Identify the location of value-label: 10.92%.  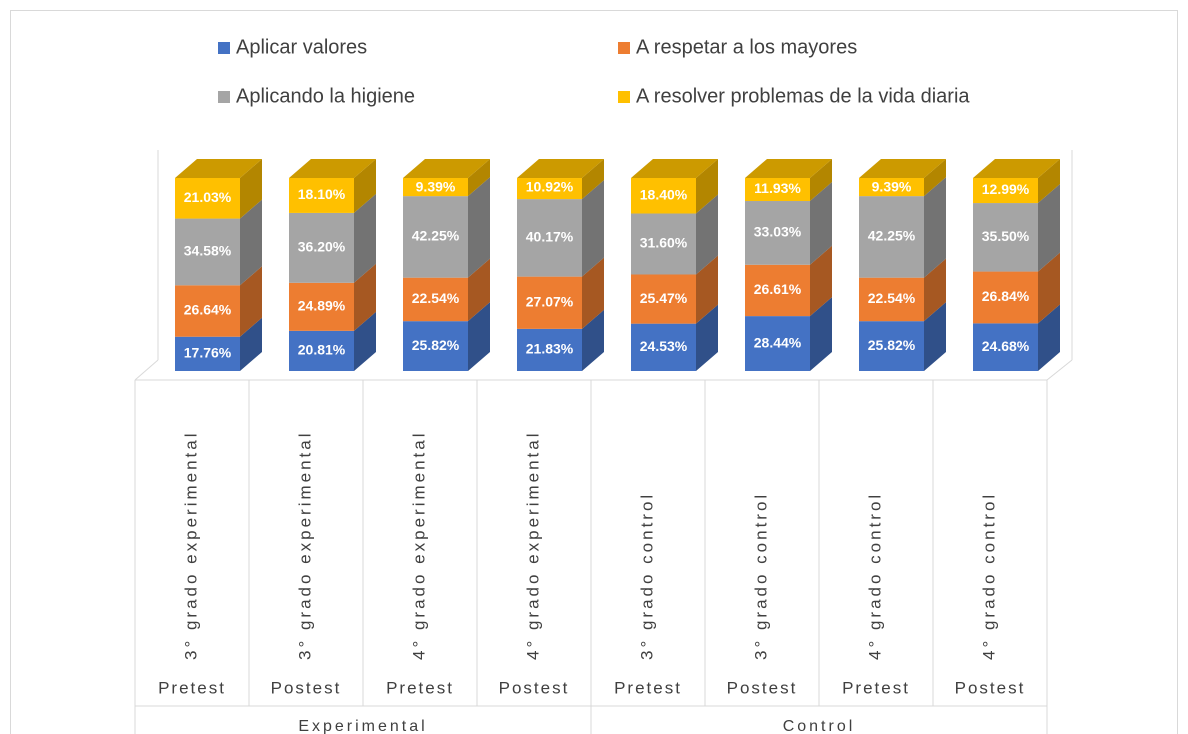
(550, 187).